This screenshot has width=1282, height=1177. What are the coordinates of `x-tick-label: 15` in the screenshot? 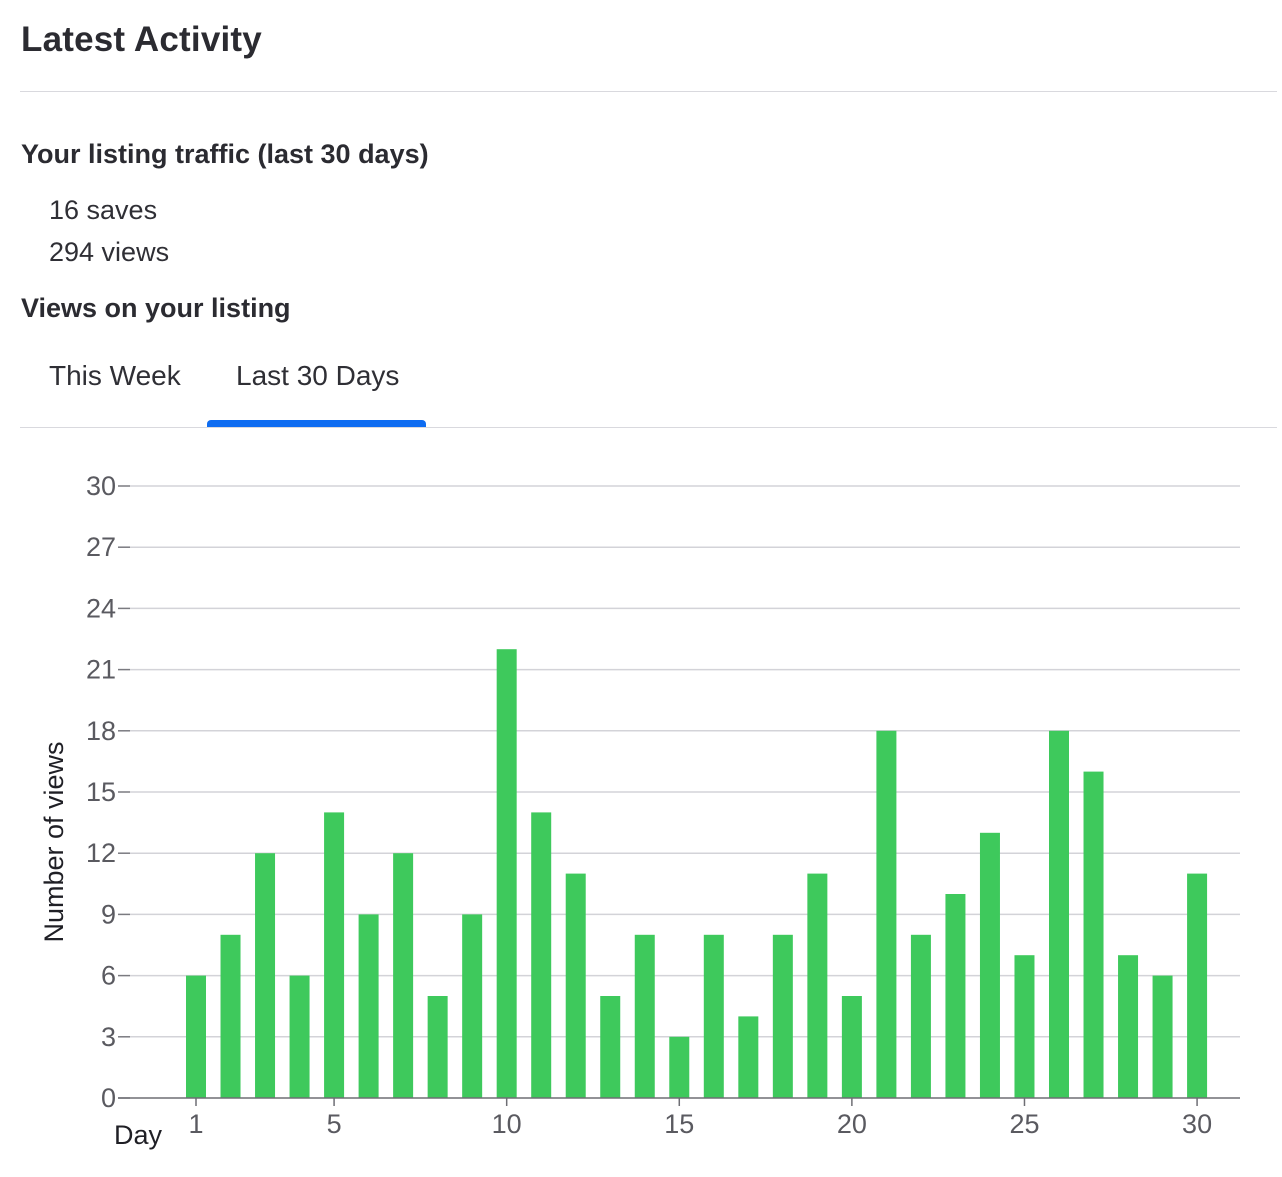 It's located at (679, 1124).